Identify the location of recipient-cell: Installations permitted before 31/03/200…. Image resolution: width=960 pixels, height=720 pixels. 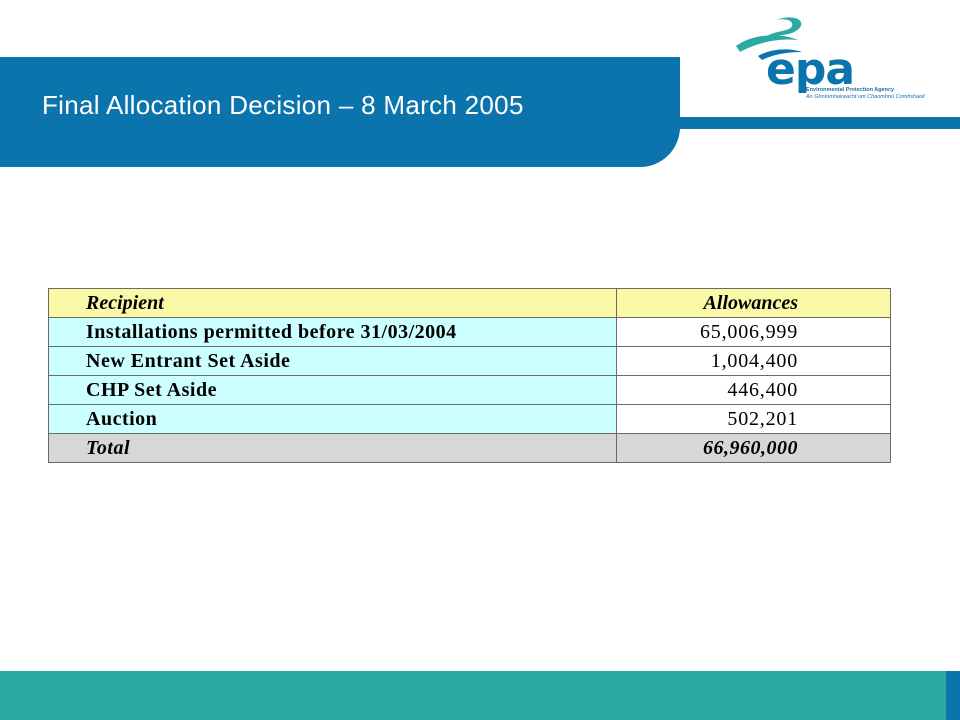
(332, 332).